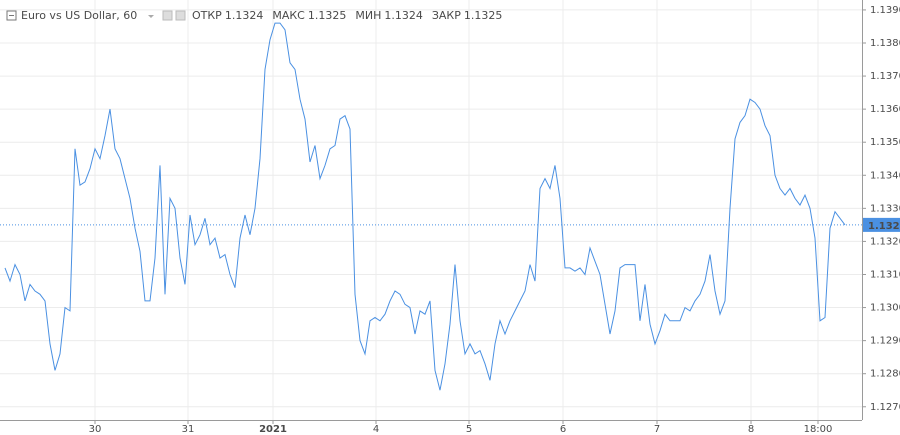 The image size is (900, 435). What do you see at coordinates (885, 208) in the screenshot?
I see `y-tick-label: 1.1330` at bounding box center [885, 208].